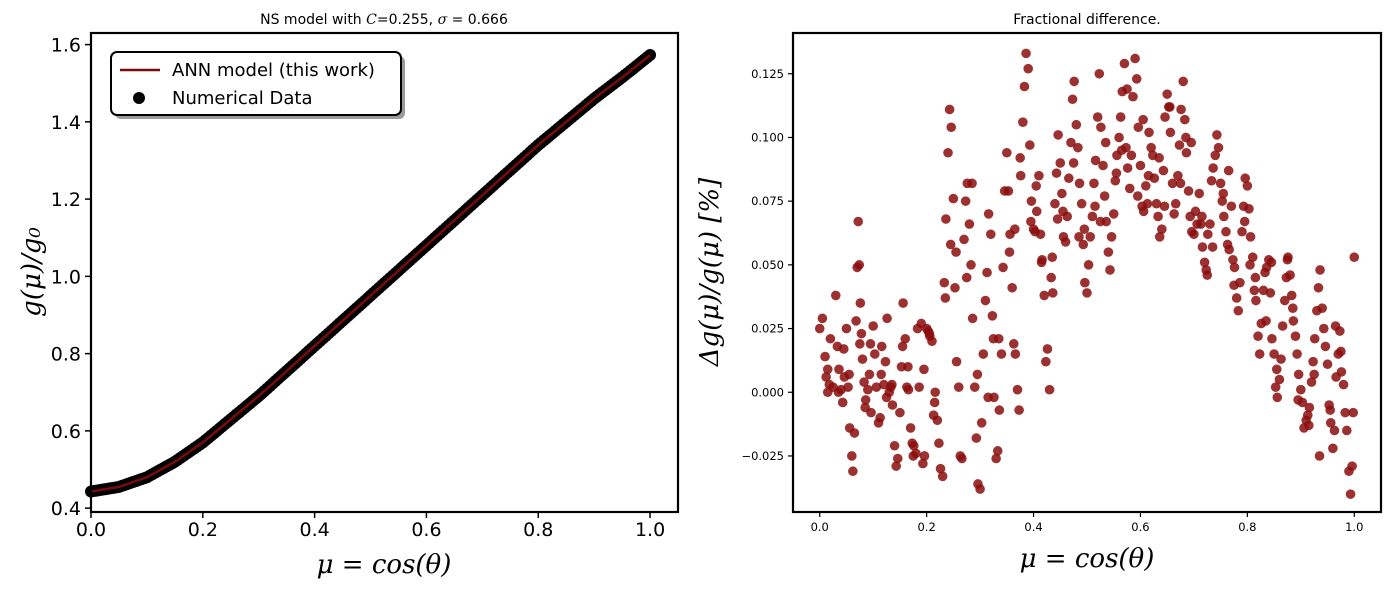 The image size is (1389, 594). What do you see at coordinates (370, 526) in the screenshot?
I see `left-x-ticks: 0.0 0.2 0.4 0.6 0.8 1.0` at bounding box center [370, 526].